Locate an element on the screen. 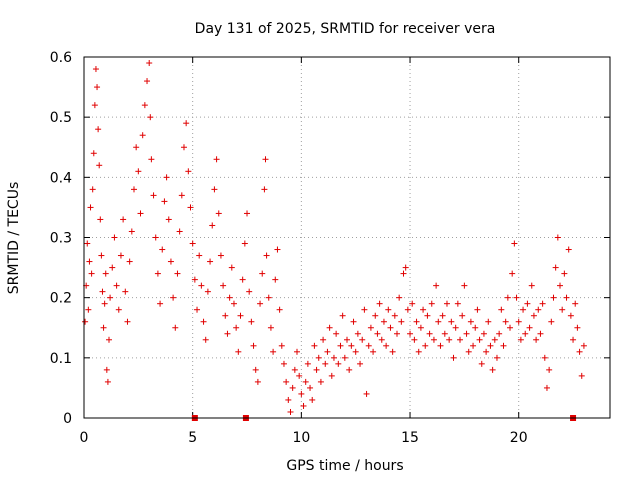  y-tick-label: 0 is located at coordinates (67, 419).